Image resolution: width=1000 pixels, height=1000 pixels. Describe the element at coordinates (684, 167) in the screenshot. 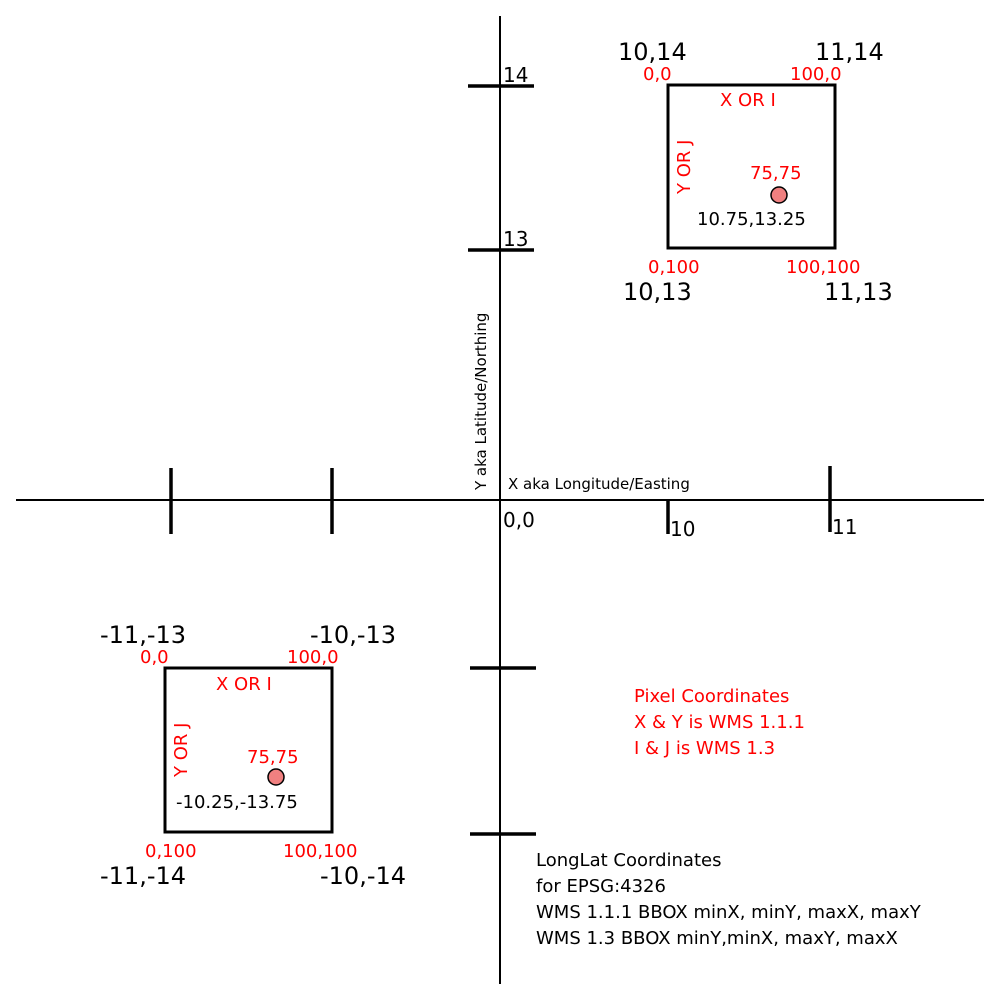

I see `box-top-y-or-j: Y OR J` at that location.